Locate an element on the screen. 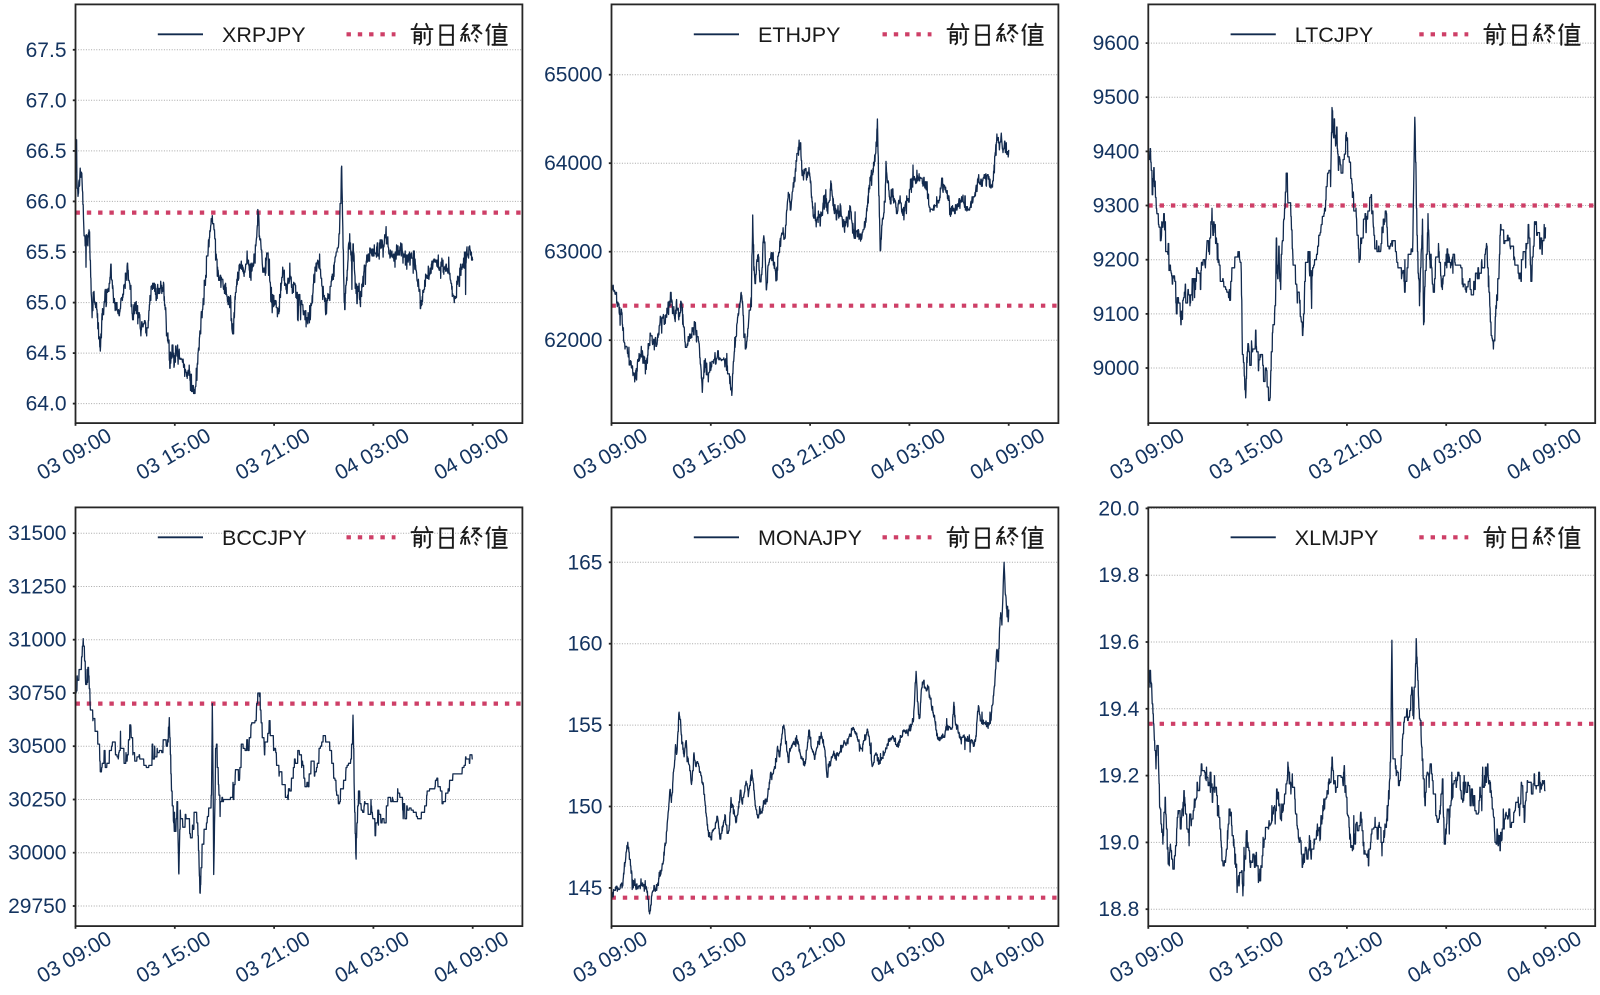 The image size is (1600, 995). svg-text: 64.5 is located at coordinates (46, 353).